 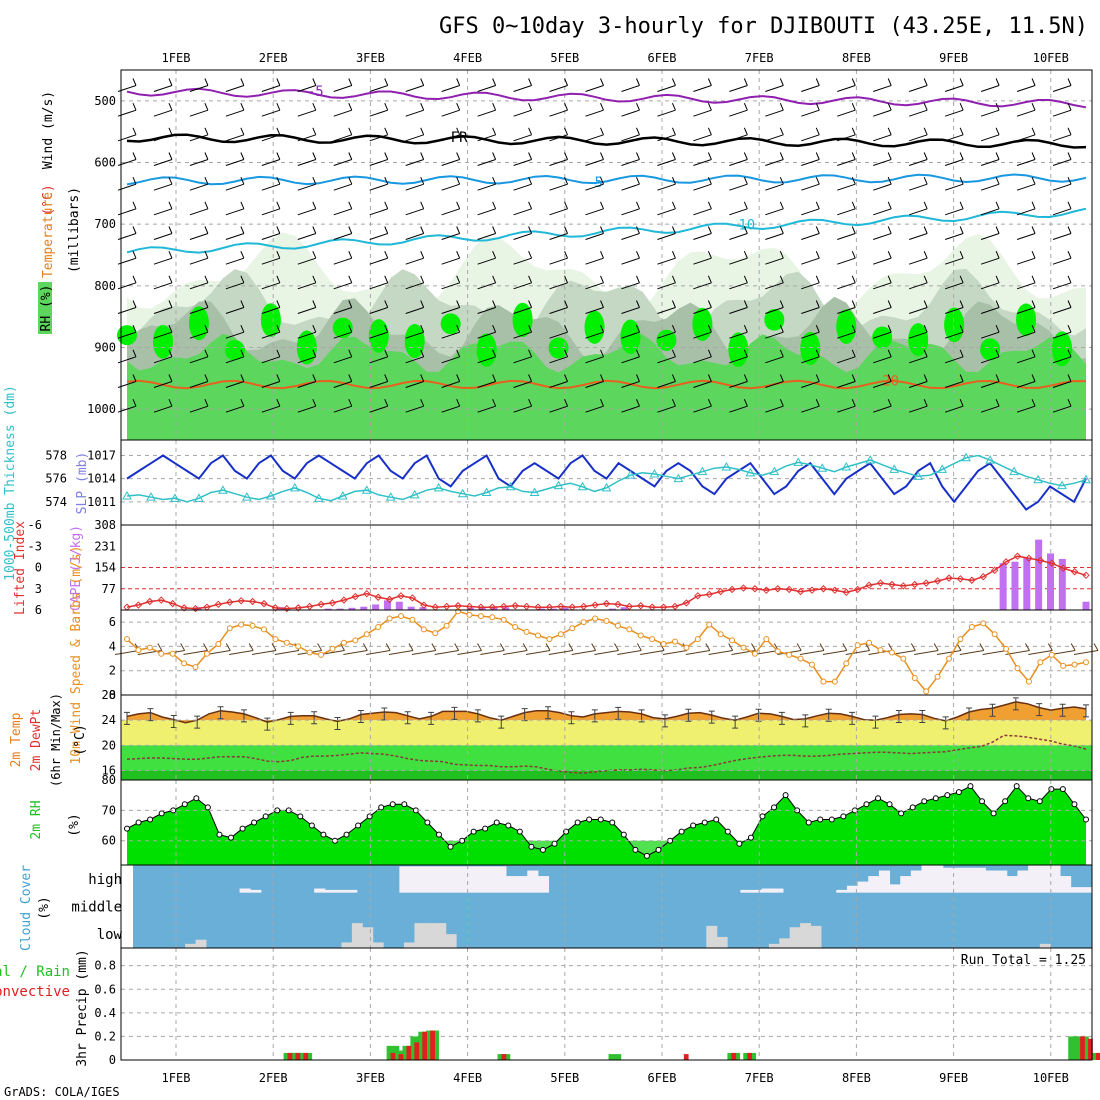 What do you see at coordinates (105, 525) in the screenshot?
I see `y-tick-label: 308` at bounding box center [105, 525].